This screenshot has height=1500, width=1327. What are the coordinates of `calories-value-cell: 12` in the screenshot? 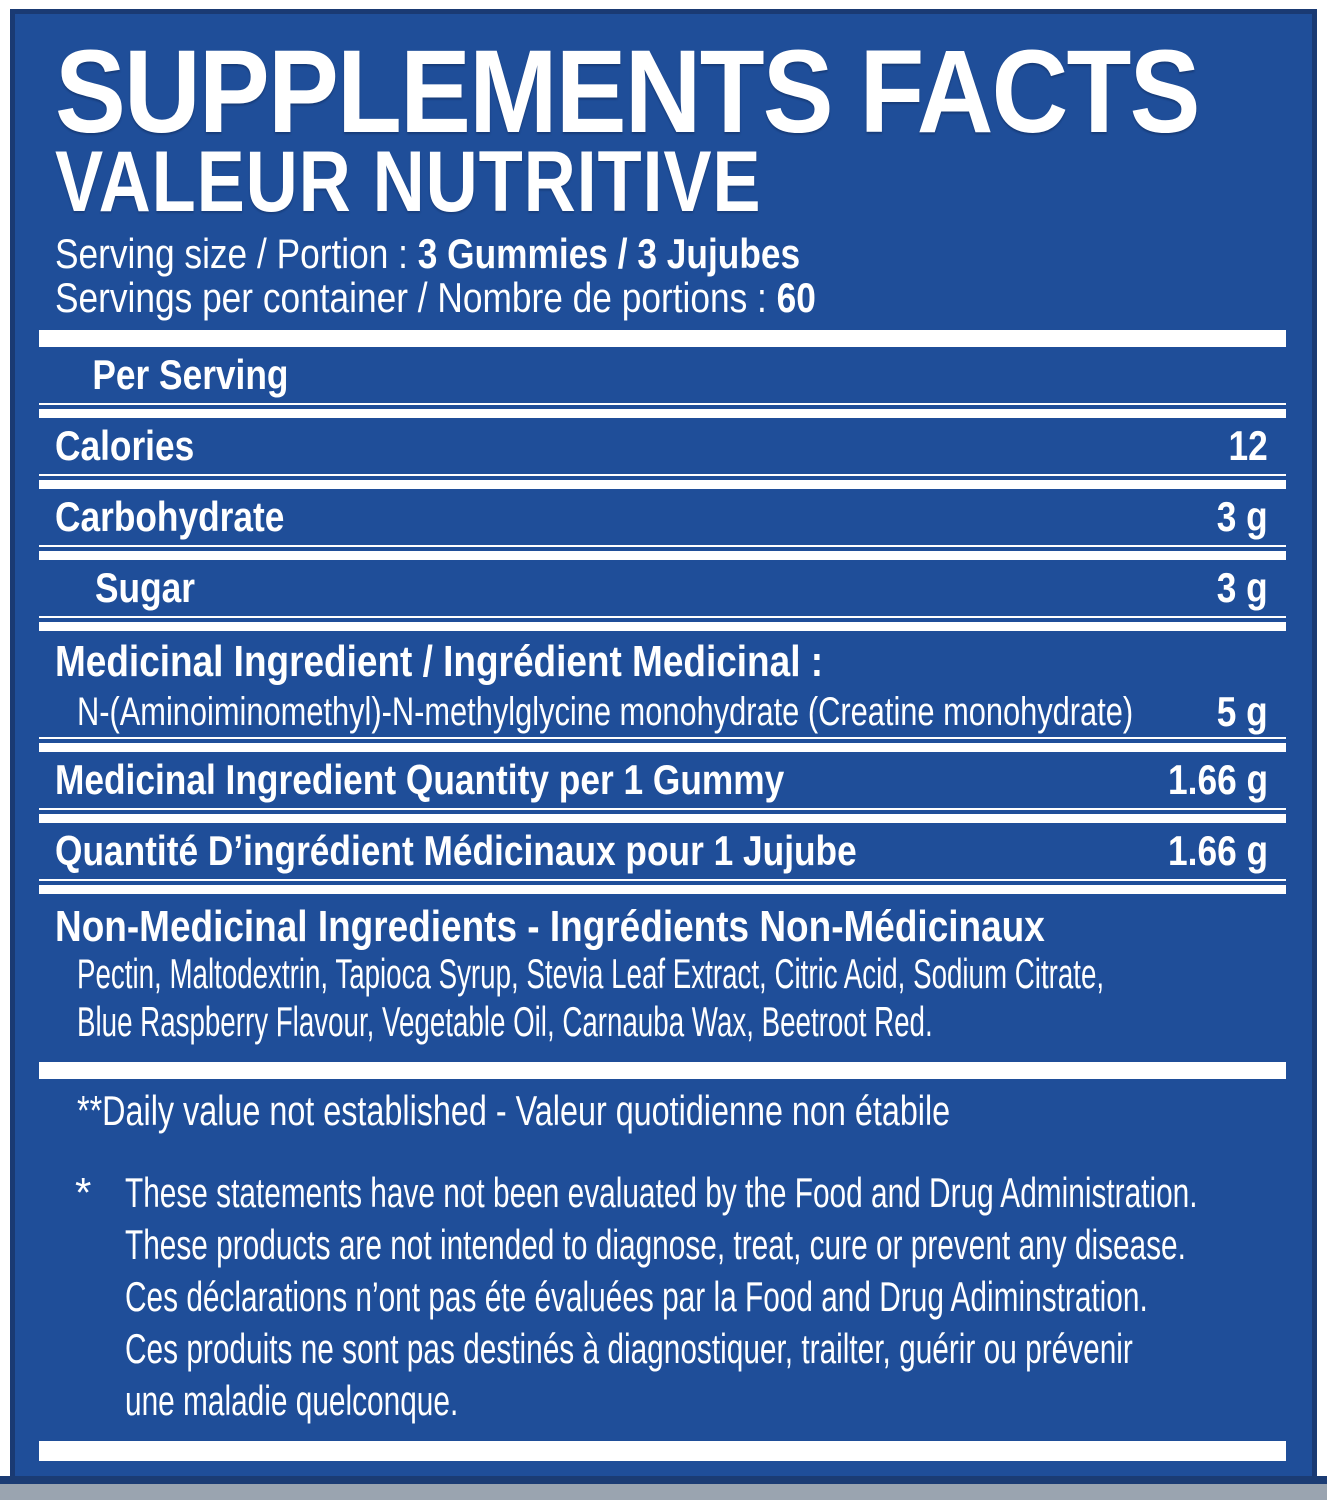 It's located at (1244, 446).